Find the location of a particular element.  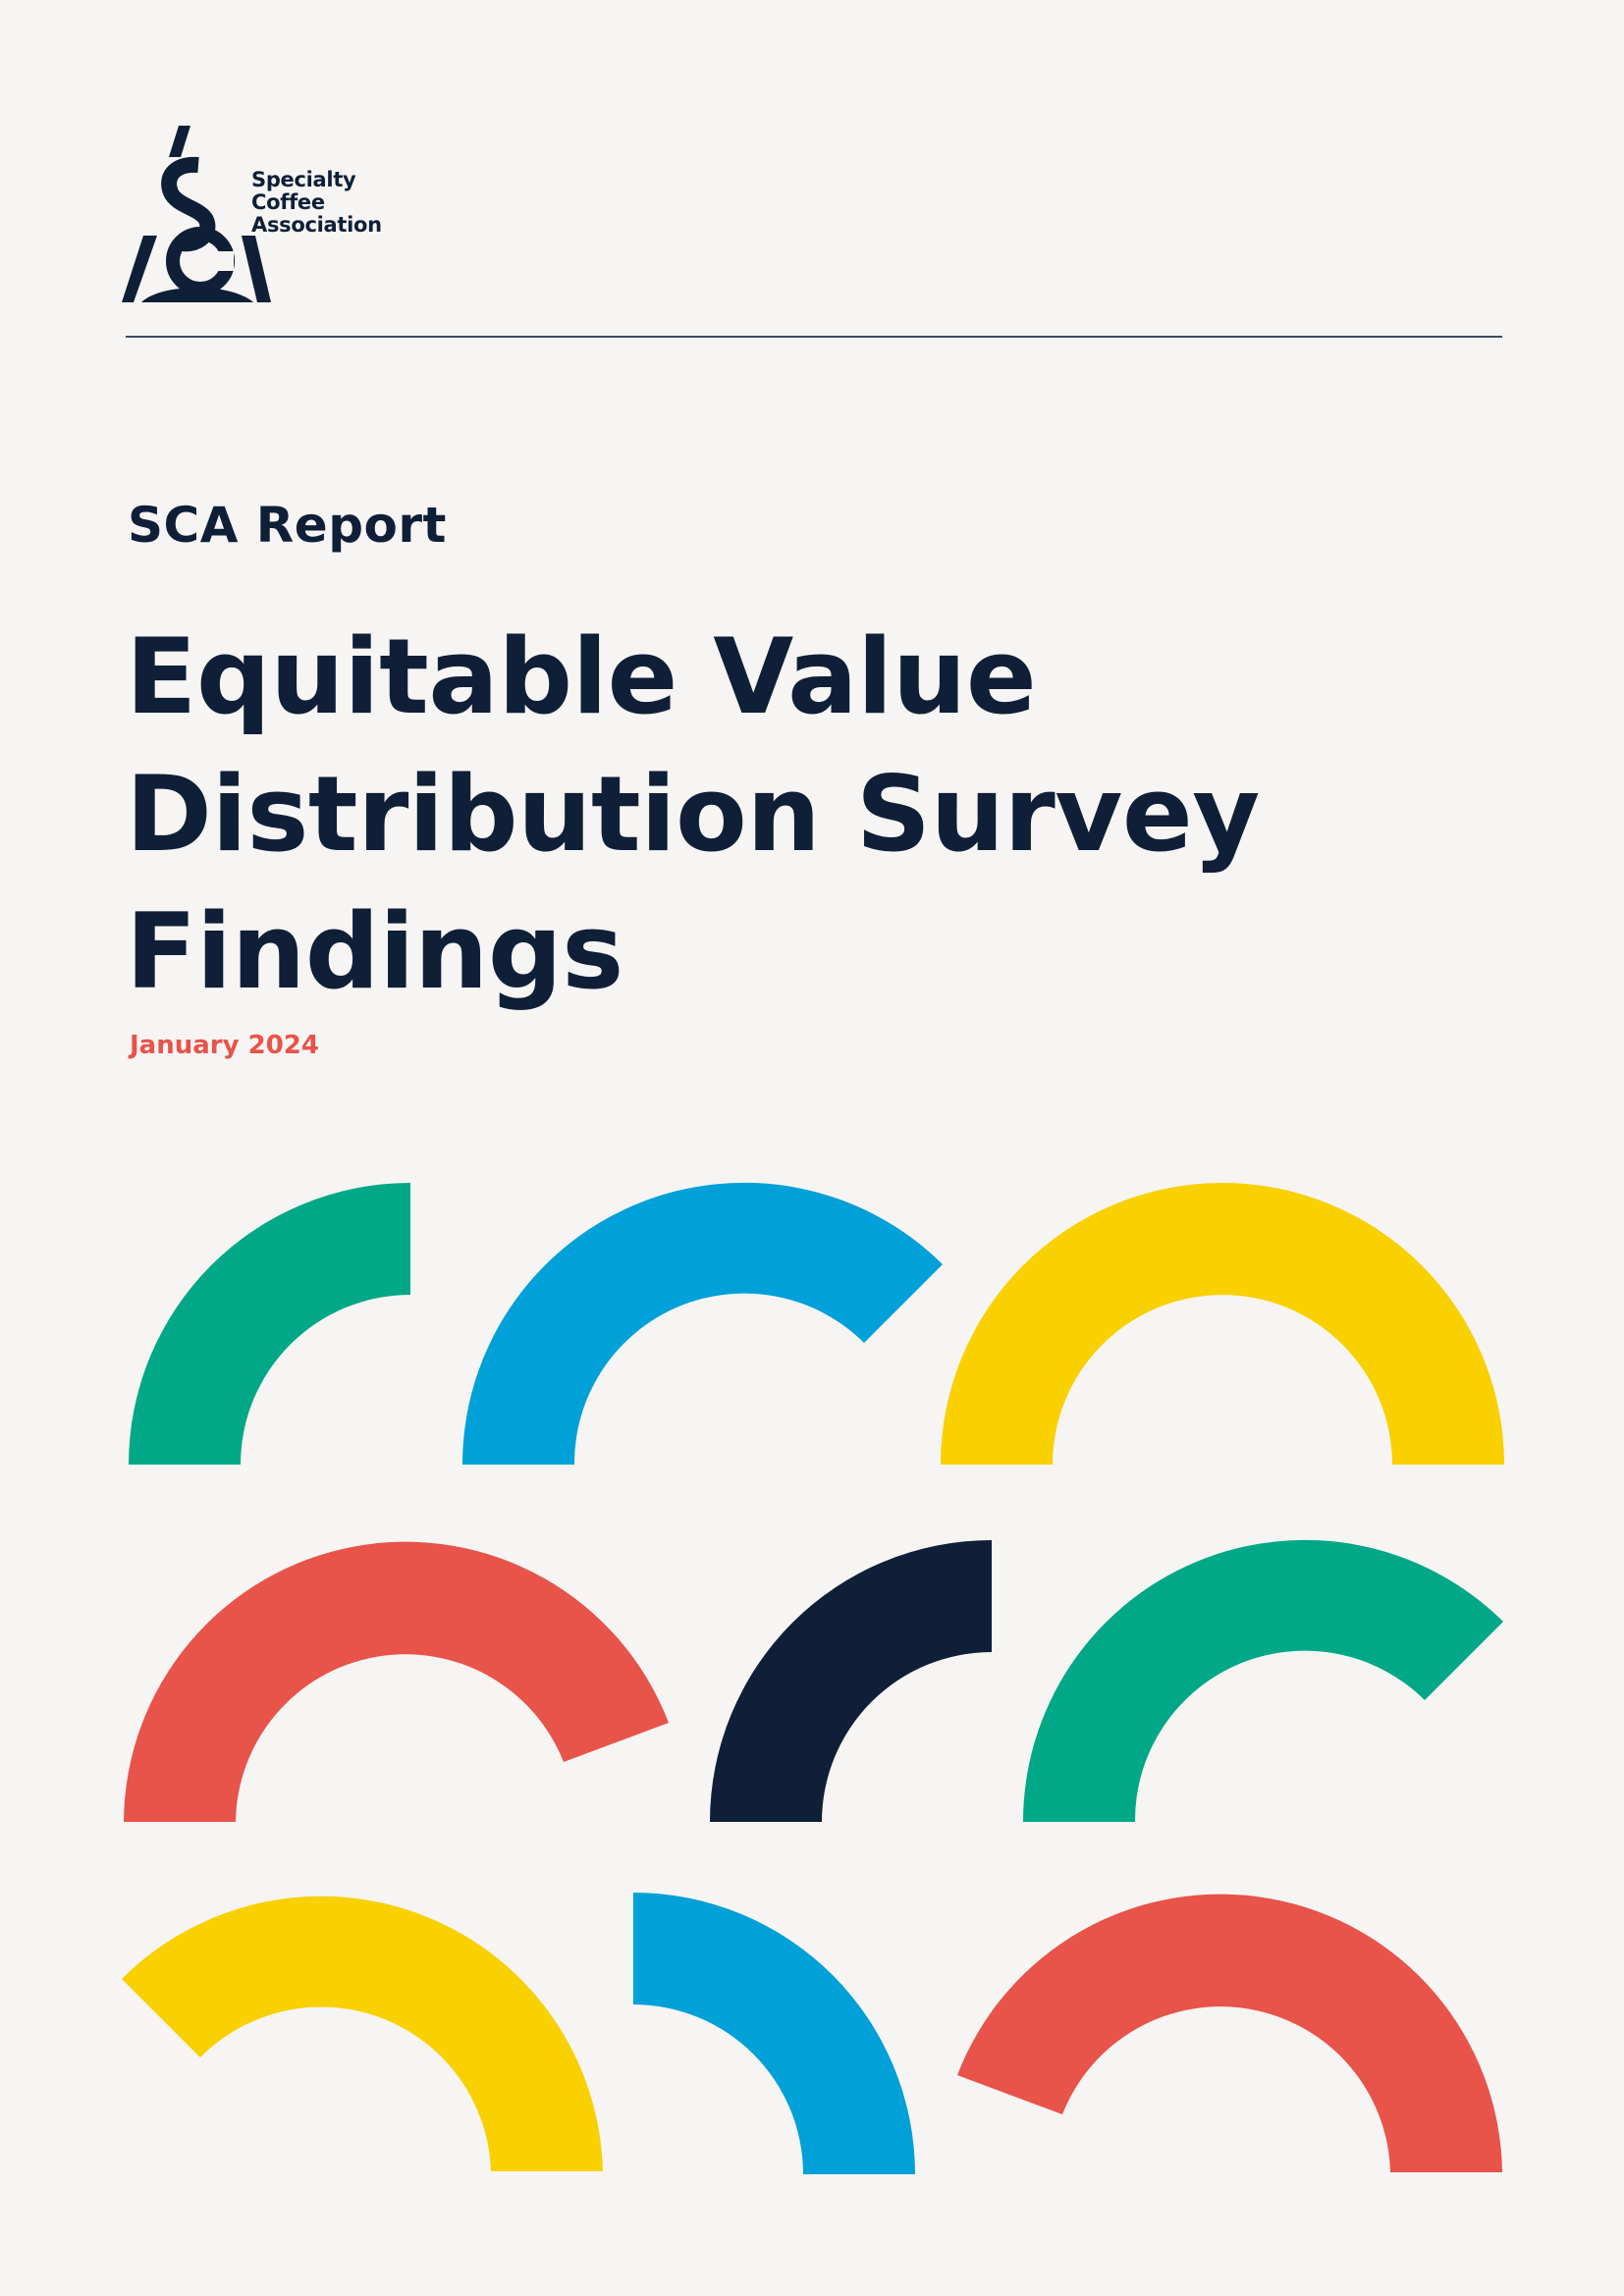

logo-line-2: Coffee is located at coordinates (288, 202).